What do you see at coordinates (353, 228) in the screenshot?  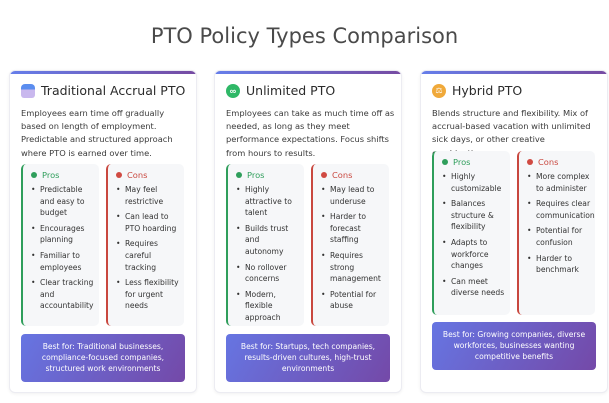 I see `cons-item: Harder to forecast staffing` at bounding box center [353, 228].